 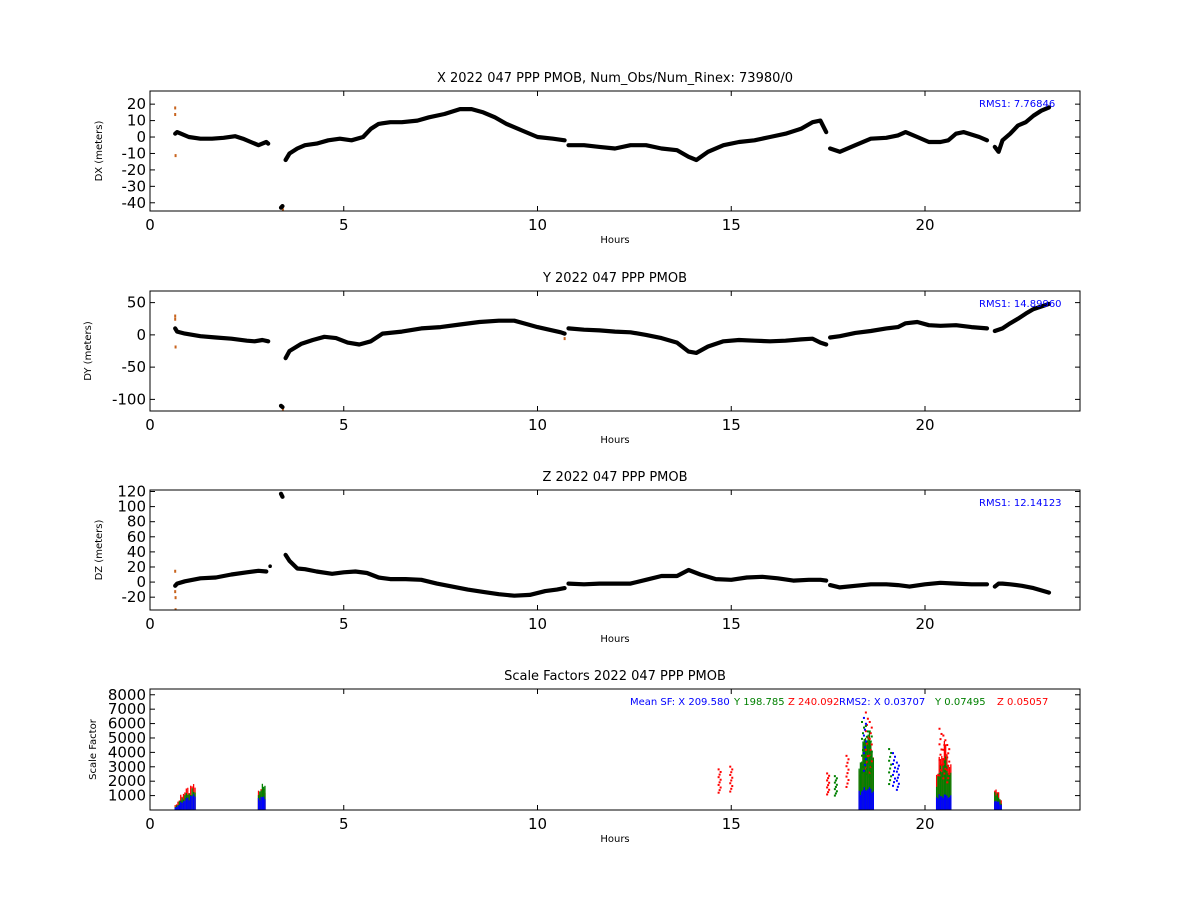 What do you see at coordinates (960, 702) in the screenshot?
I see `sf-annotation: Y 0.07495` at bounding box center [960, 702].